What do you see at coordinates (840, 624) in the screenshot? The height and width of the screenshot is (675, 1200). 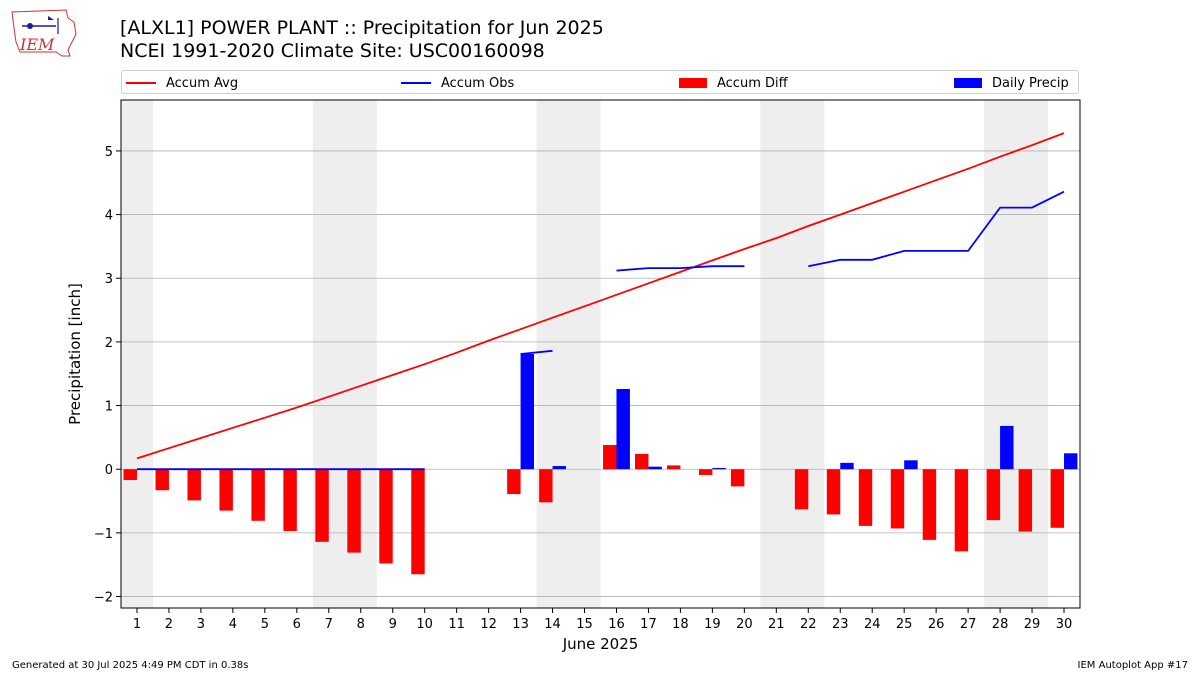 I see `x-tick-label: 23` at bounding box center [840, 624].